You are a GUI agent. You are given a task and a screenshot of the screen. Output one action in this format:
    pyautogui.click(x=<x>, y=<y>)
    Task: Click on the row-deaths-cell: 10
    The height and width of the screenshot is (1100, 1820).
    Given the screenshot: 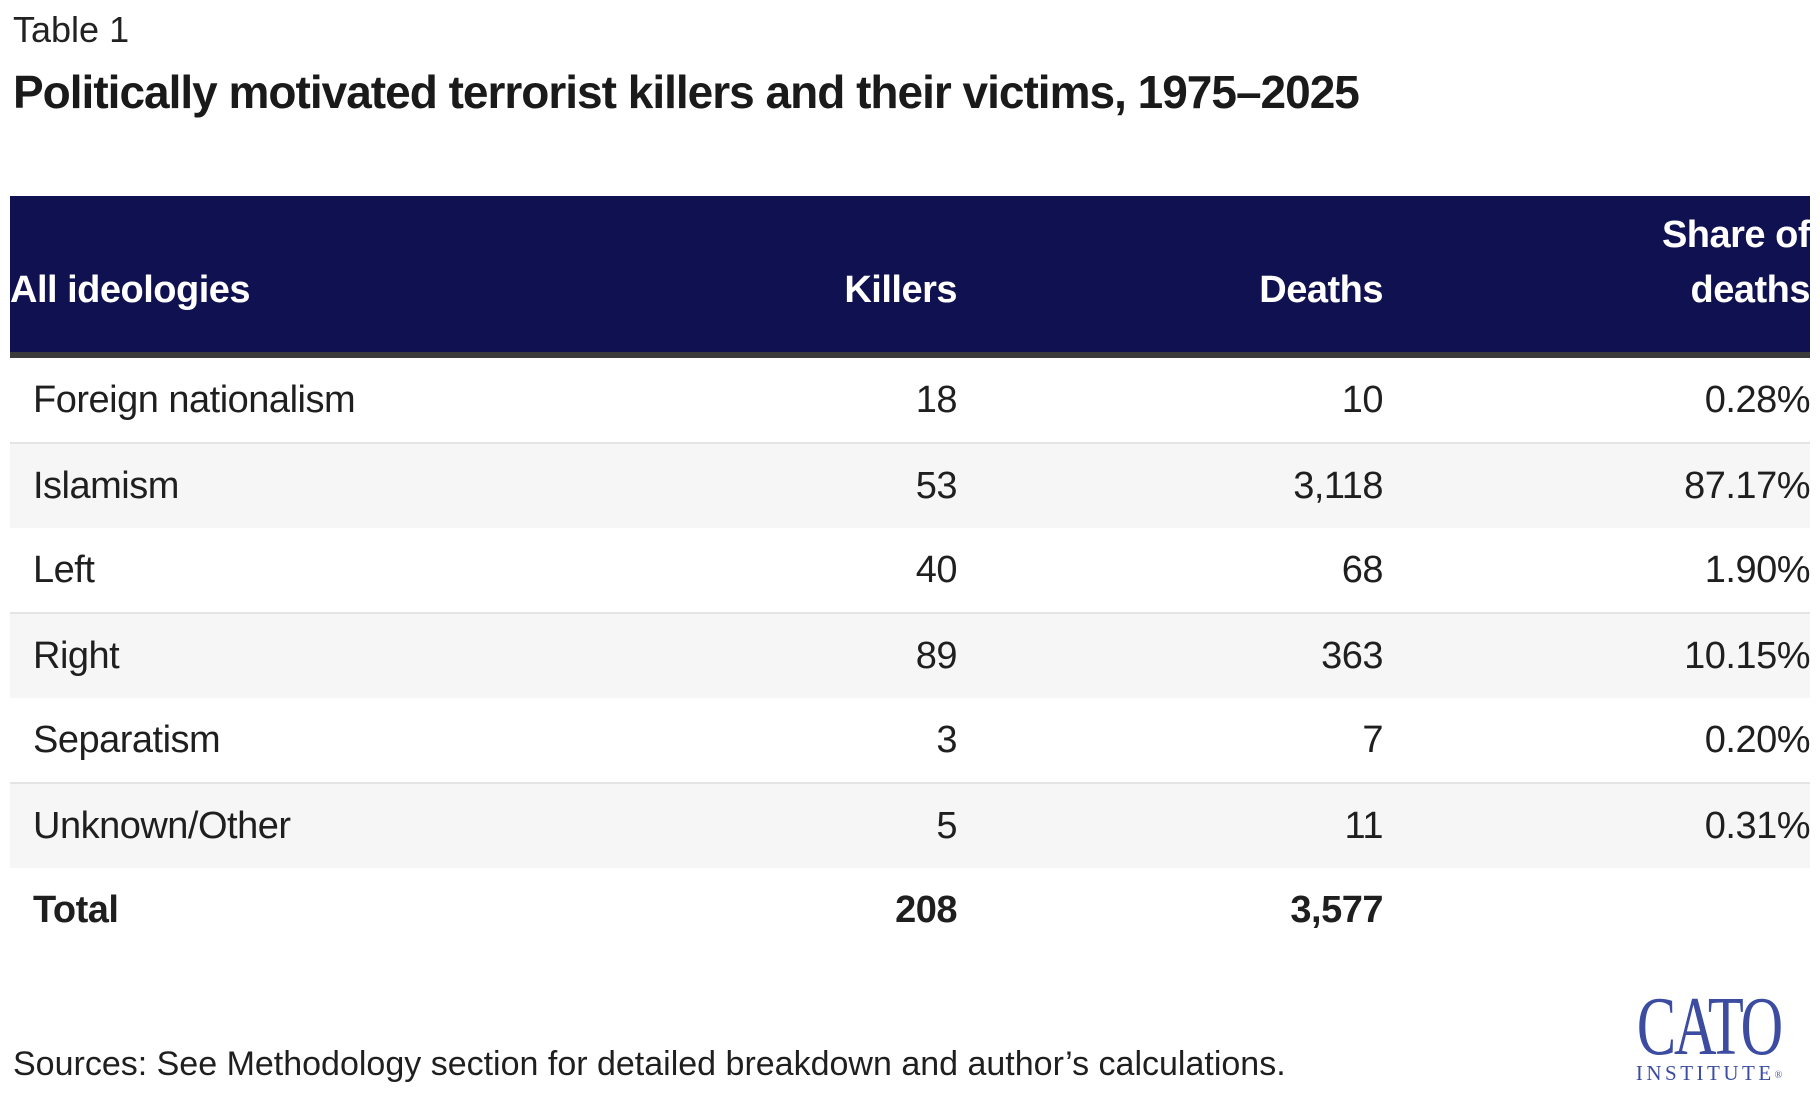 What is the action you would take?
    pyautogui.click(x=1362, y=400)
    